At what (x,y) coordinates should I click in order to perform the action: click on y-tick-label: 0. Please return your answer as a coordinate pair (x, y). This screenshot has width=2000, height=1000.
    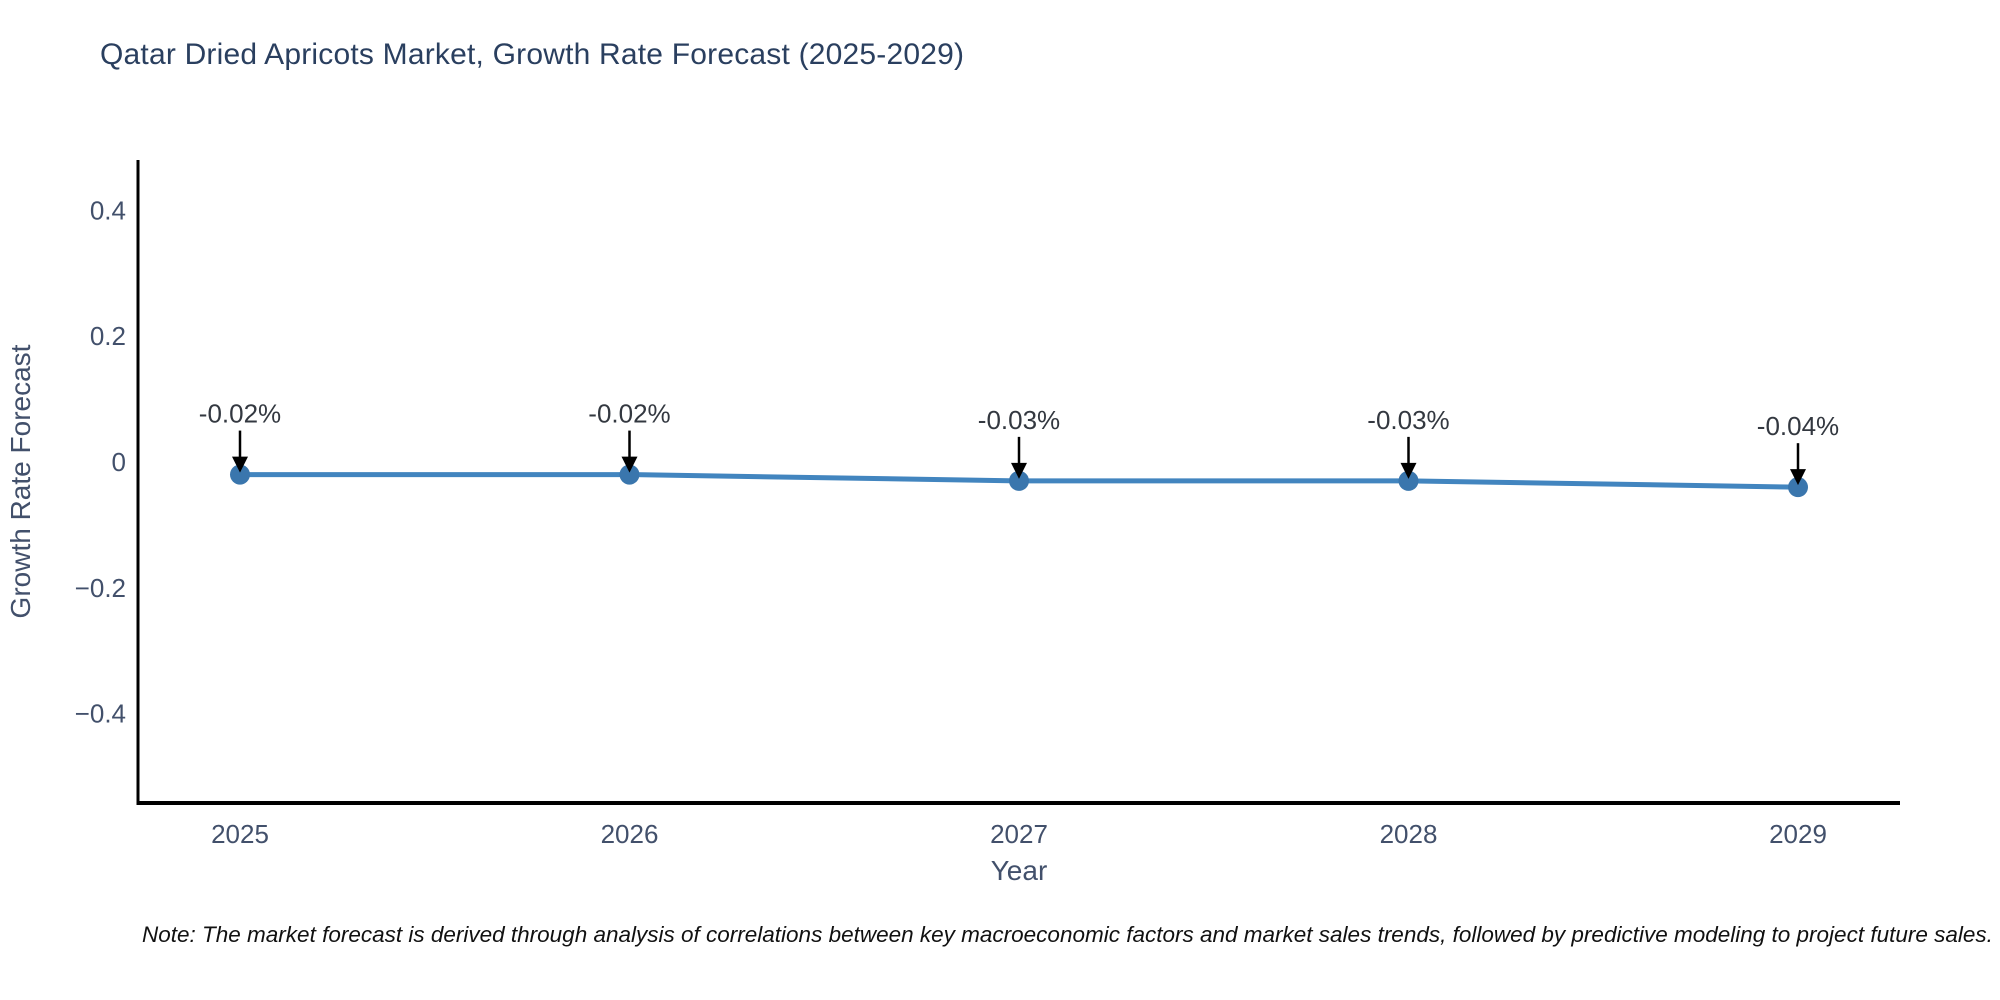
    Looking at the image, I should click on (119, 462).